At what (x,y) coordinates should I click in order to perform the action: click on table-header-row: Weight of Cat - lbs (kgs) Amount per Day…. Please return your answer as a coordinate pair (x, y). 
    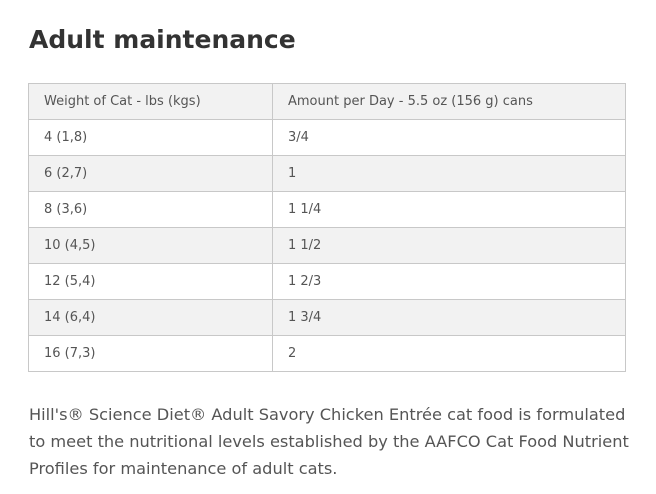
    Looking at the image, I should click on (327, 101).